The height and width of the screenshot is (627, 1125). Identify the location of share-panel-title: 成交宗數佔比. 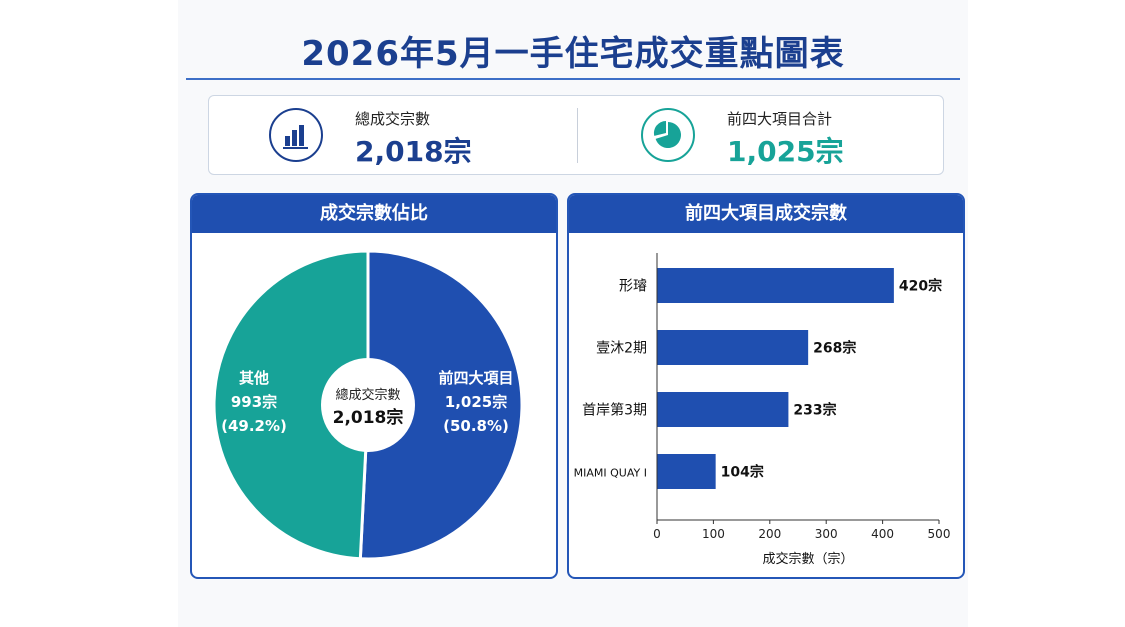
(374, 214).